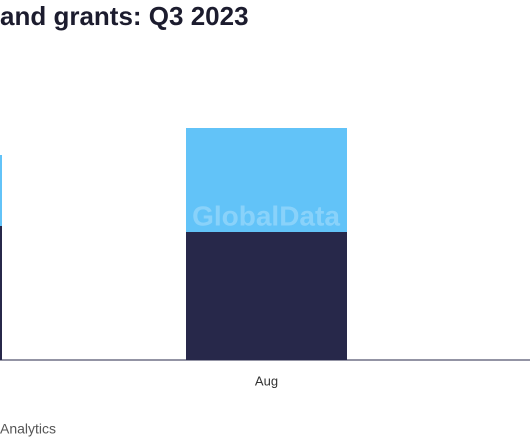 This screenshot has width=530, height=442. Describe the element at coordinates (124, 16) in the screenshot. I see `chart-title: and grants: Q3 2023` at that location.